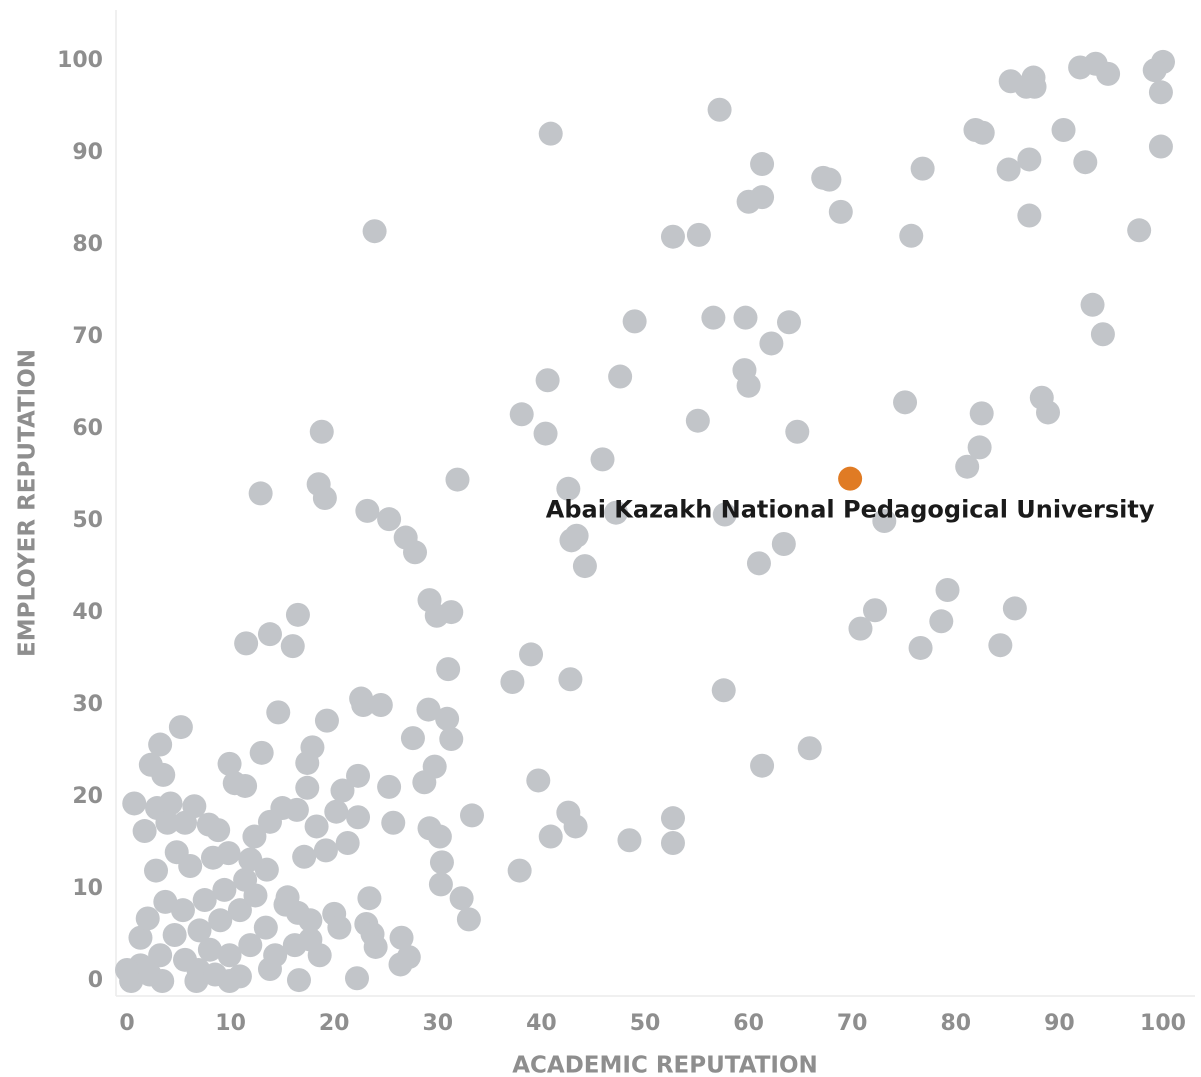 This screenshot has height=1077, width=1201. Describe the element at coordinates (230, 1023) in the screenshot. I see `x-tick-label: 10` at that location.